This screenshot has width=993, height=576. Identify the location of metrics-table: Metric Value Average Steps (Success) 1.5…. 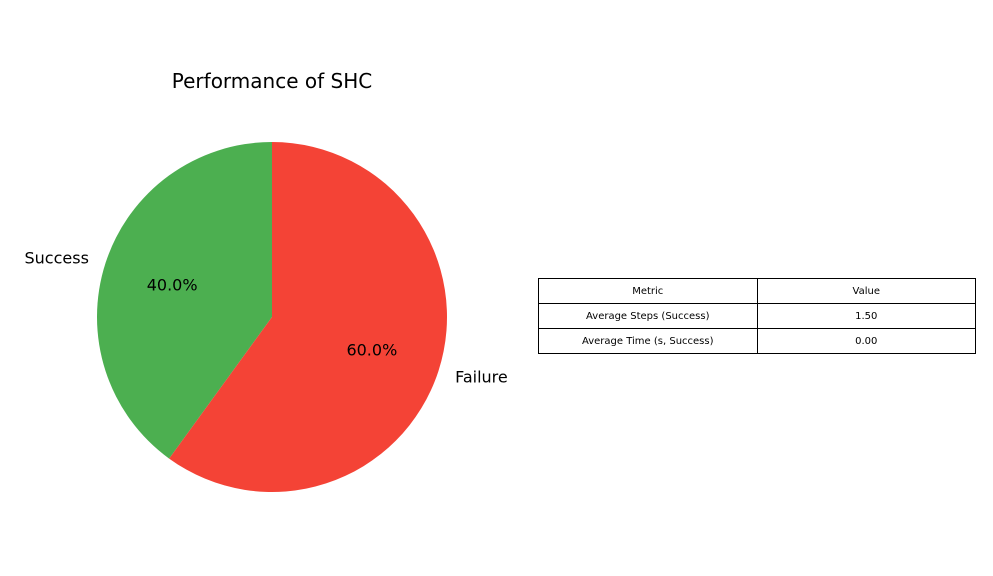
(757, 316).